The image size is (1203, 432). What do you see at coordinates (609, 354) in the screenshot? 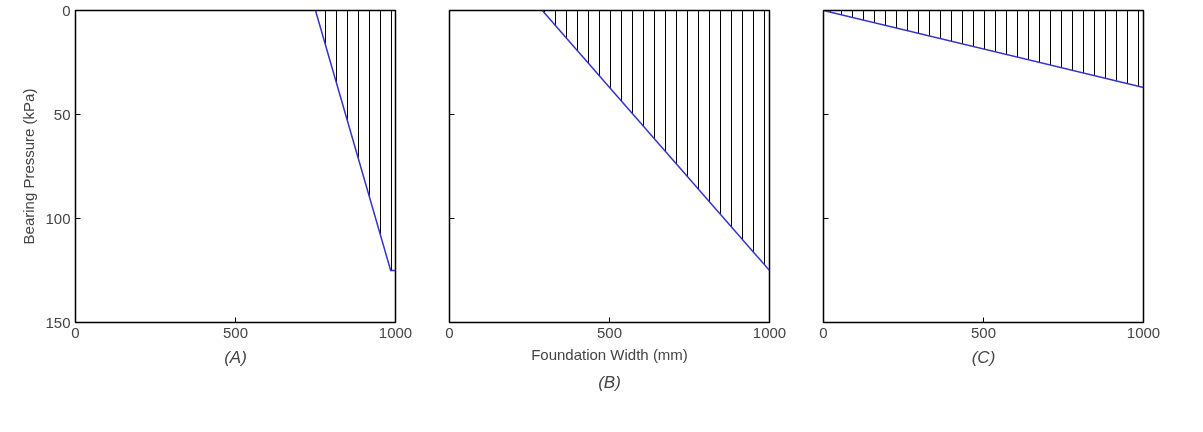
I see `x-axis-title: Foundation Width (mm)` at bounding box center [609, 354].